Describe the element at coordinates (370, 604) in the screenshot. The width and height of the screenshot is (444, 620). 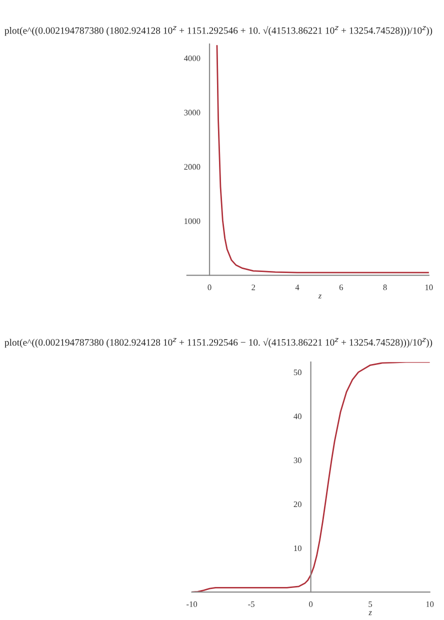
I see `x-tick-label: 5` at that location.